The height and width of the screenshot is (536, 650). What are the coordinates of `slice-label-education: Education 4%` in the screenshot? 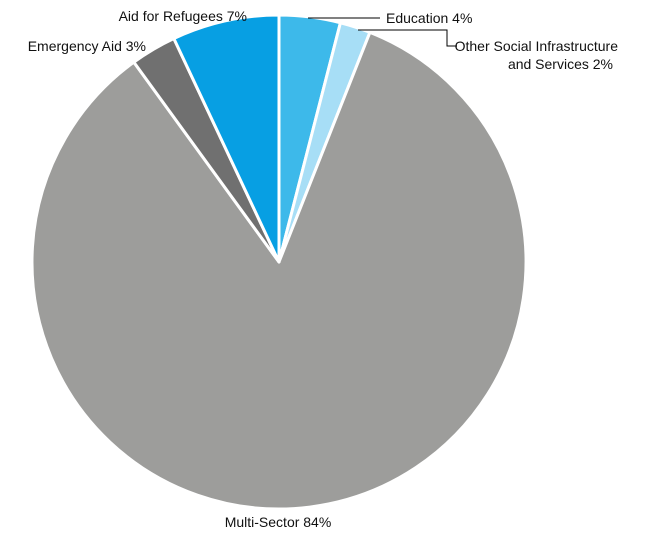 It's located at (429, 18).